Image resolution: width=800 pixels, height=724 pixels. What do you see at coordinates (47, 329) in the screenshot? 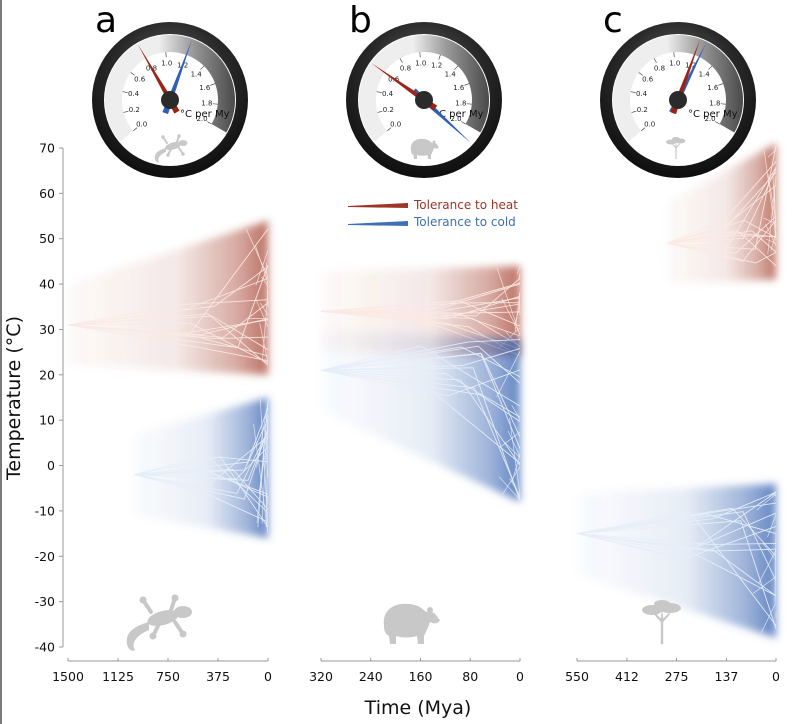
I see `y-tick-label: 30` at bounding box center [47, 329].